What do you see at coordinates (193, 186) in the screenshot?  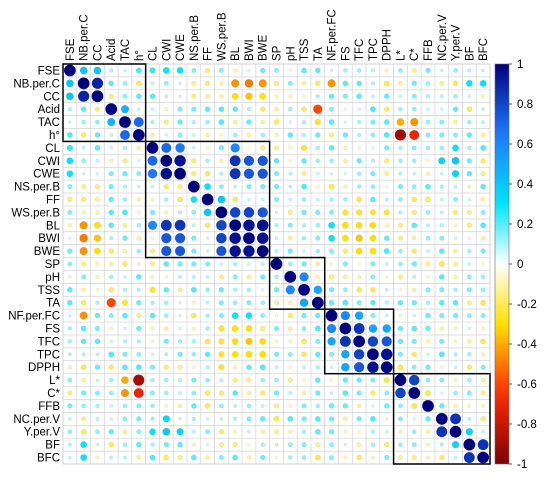 I see `correlation-circle-NS.per.B-NS.per.B` at bounding box center [193, 186].